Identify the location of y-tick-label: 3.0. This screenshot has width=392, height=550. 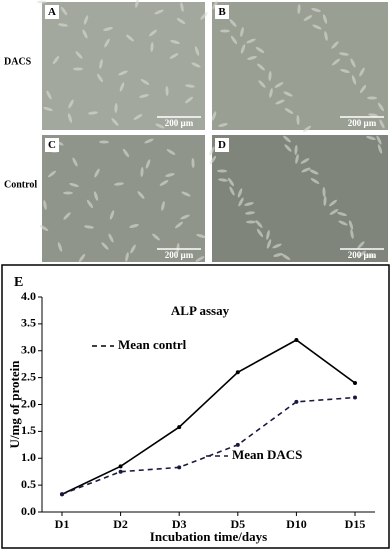
(28, 350).